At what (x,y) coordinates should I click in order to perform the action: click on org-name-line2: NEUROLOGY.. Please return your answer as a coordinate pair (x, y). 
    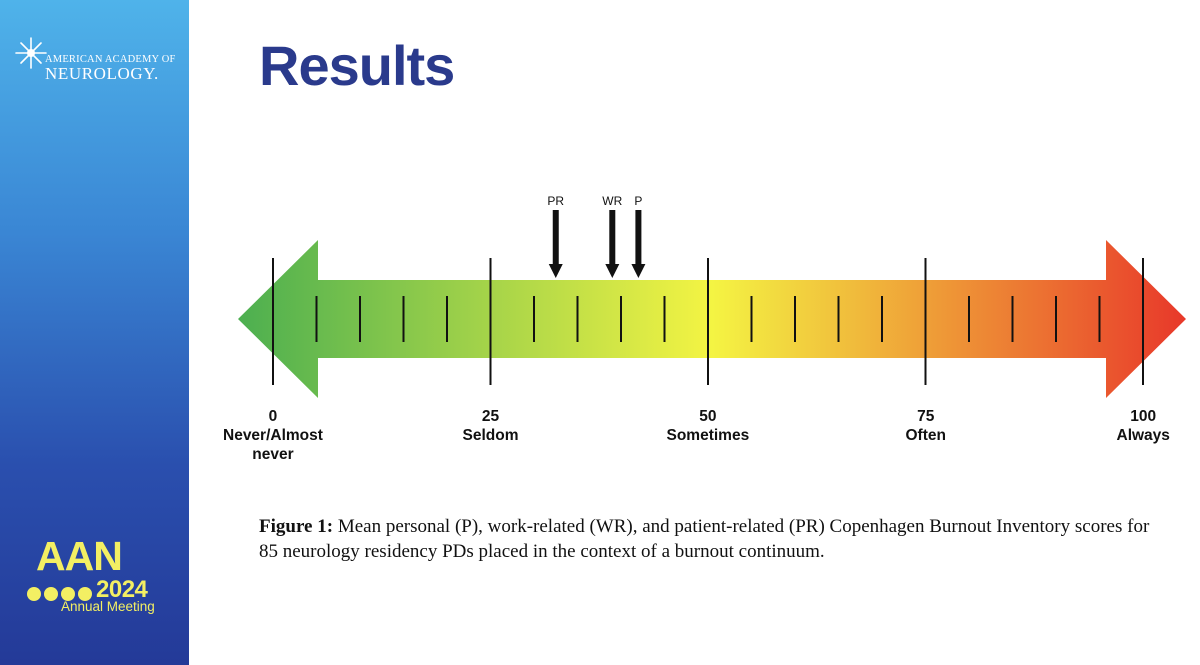
    Looking at the image, I should click on (102, 73).